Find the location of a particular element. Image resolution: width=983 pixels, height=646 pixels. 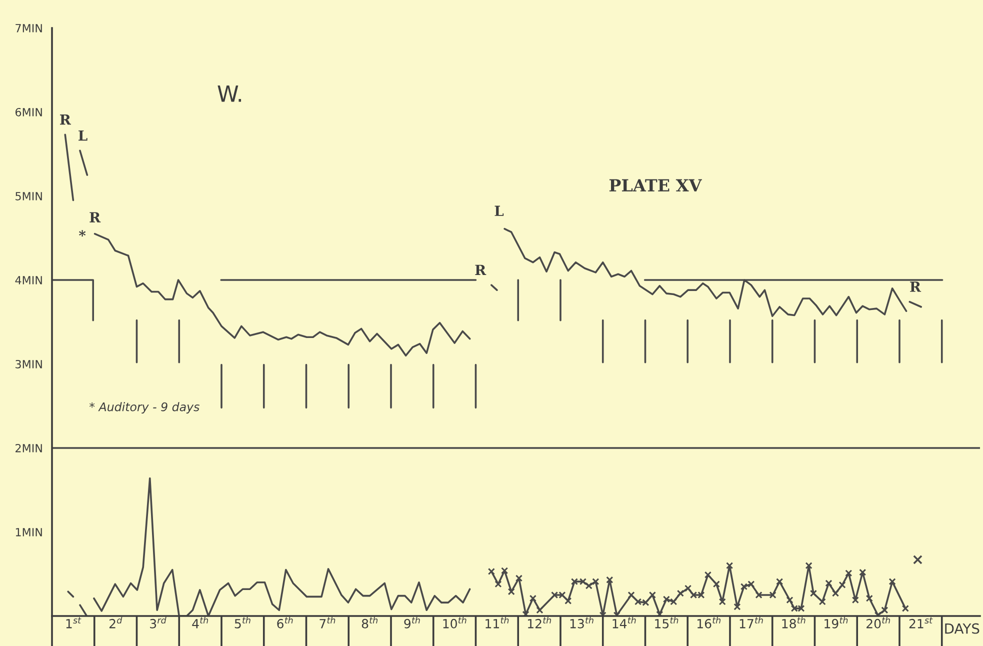

x-tick-label: 9$^{th}$ is located at coordinates (412, 622).